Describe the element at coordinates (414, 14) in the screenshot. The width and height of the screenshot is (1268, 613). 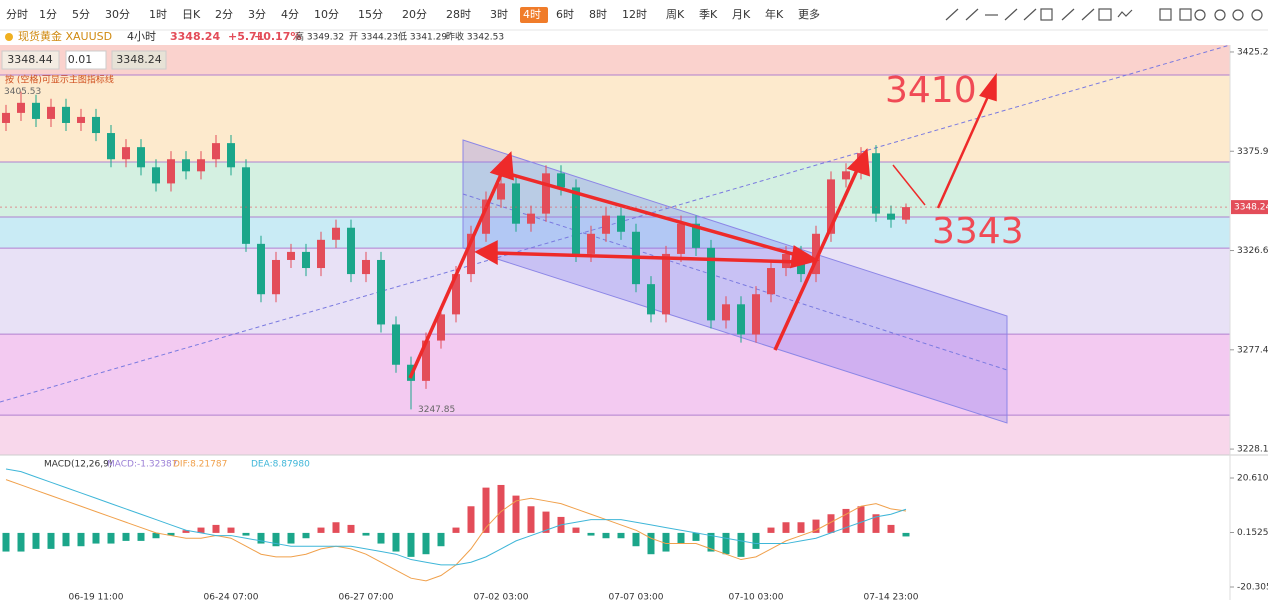
I see `timeframe-tab: 20分` at that location.